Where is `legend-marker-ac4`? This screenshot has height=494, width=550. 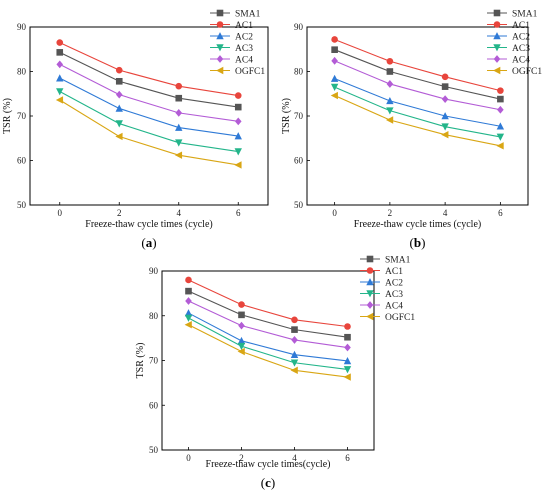 legend-marker-ac4 is located at coordinates (497, 59).